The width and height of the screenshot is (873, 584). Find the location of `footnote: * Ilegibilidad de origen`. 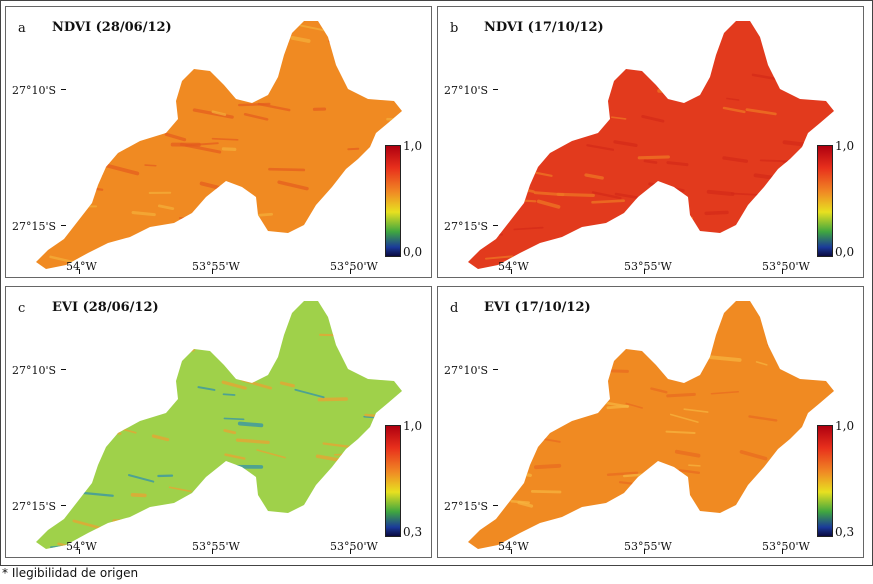

footnote: * Ilegibilidad de origen is located at coordinates (70, 573).